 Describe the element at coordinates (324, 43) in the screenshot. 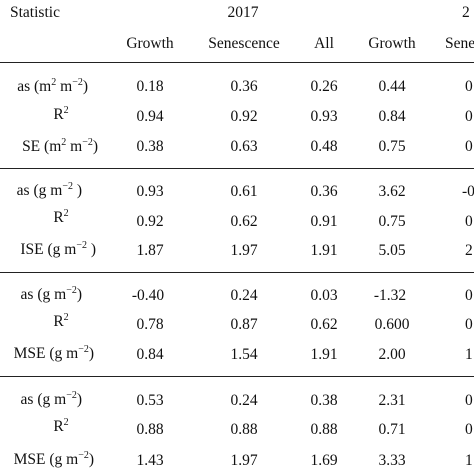

I see `subheader-all: All` at that location.